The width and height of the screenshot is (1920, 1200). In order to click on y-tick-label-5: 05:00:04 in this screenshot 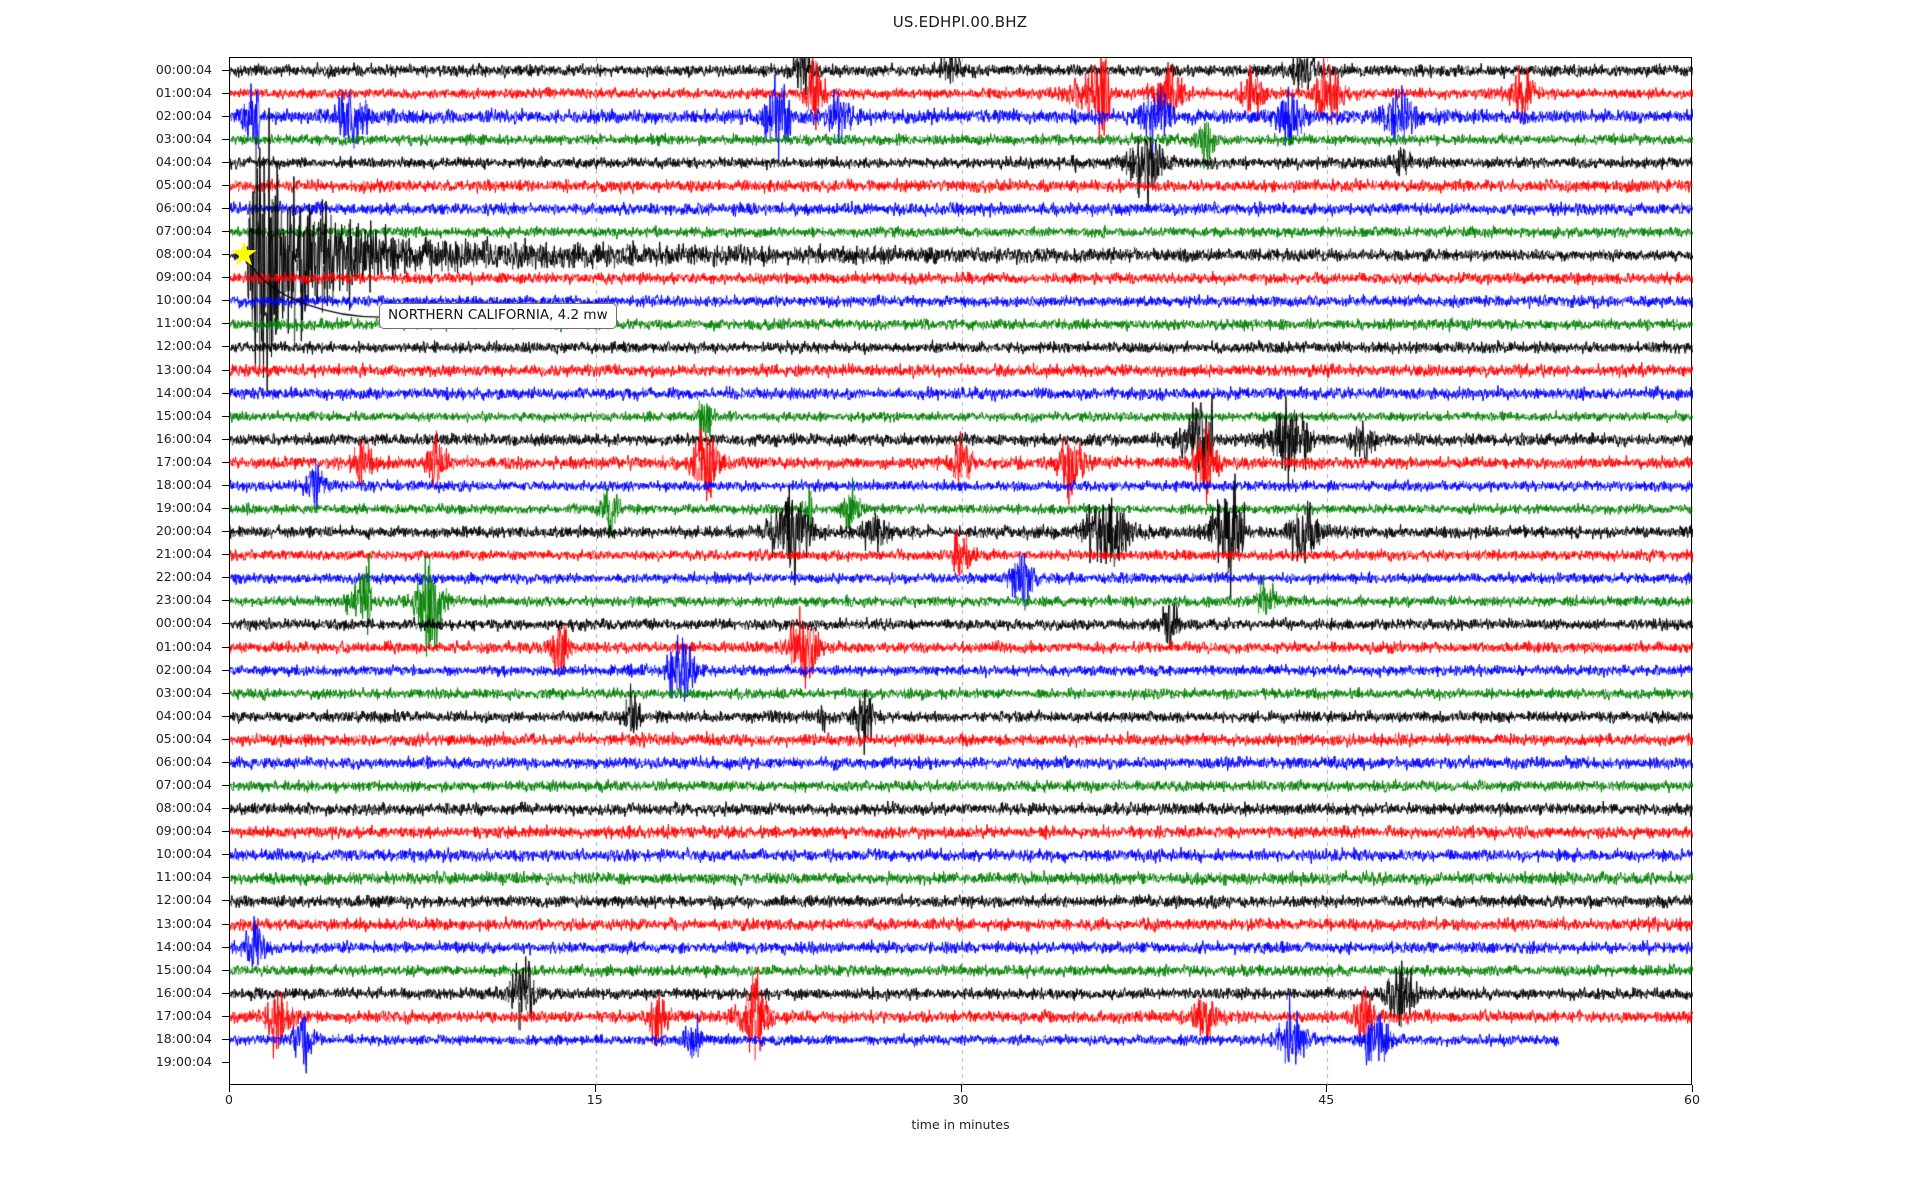, I will do `click(183, 184)`.